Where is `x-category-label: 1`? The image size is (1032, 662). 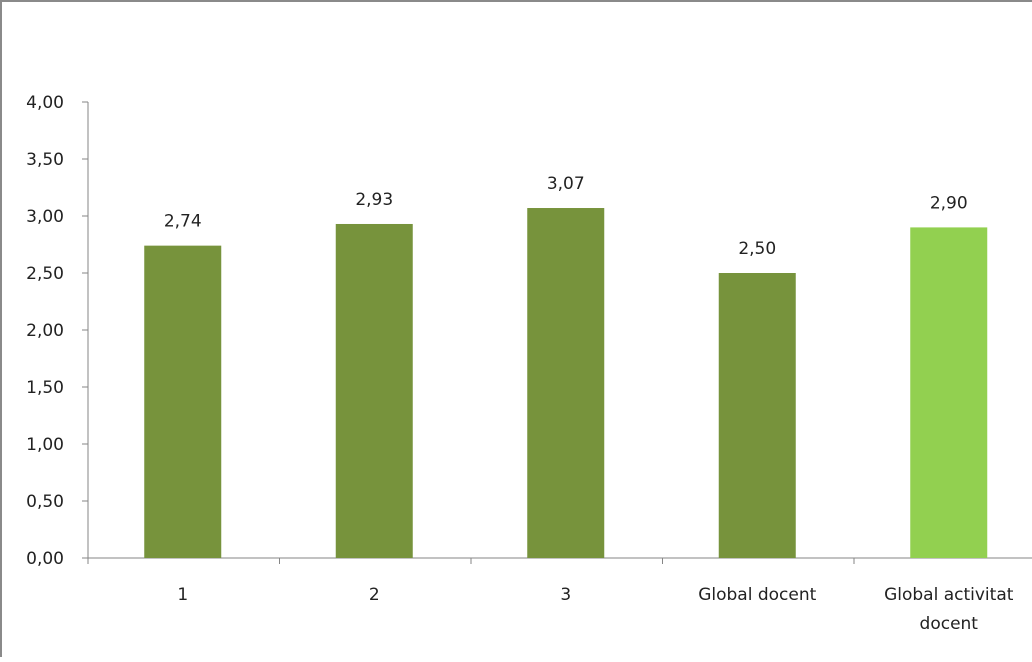
x-category-label: 1 is located at coordinates (182, 595).